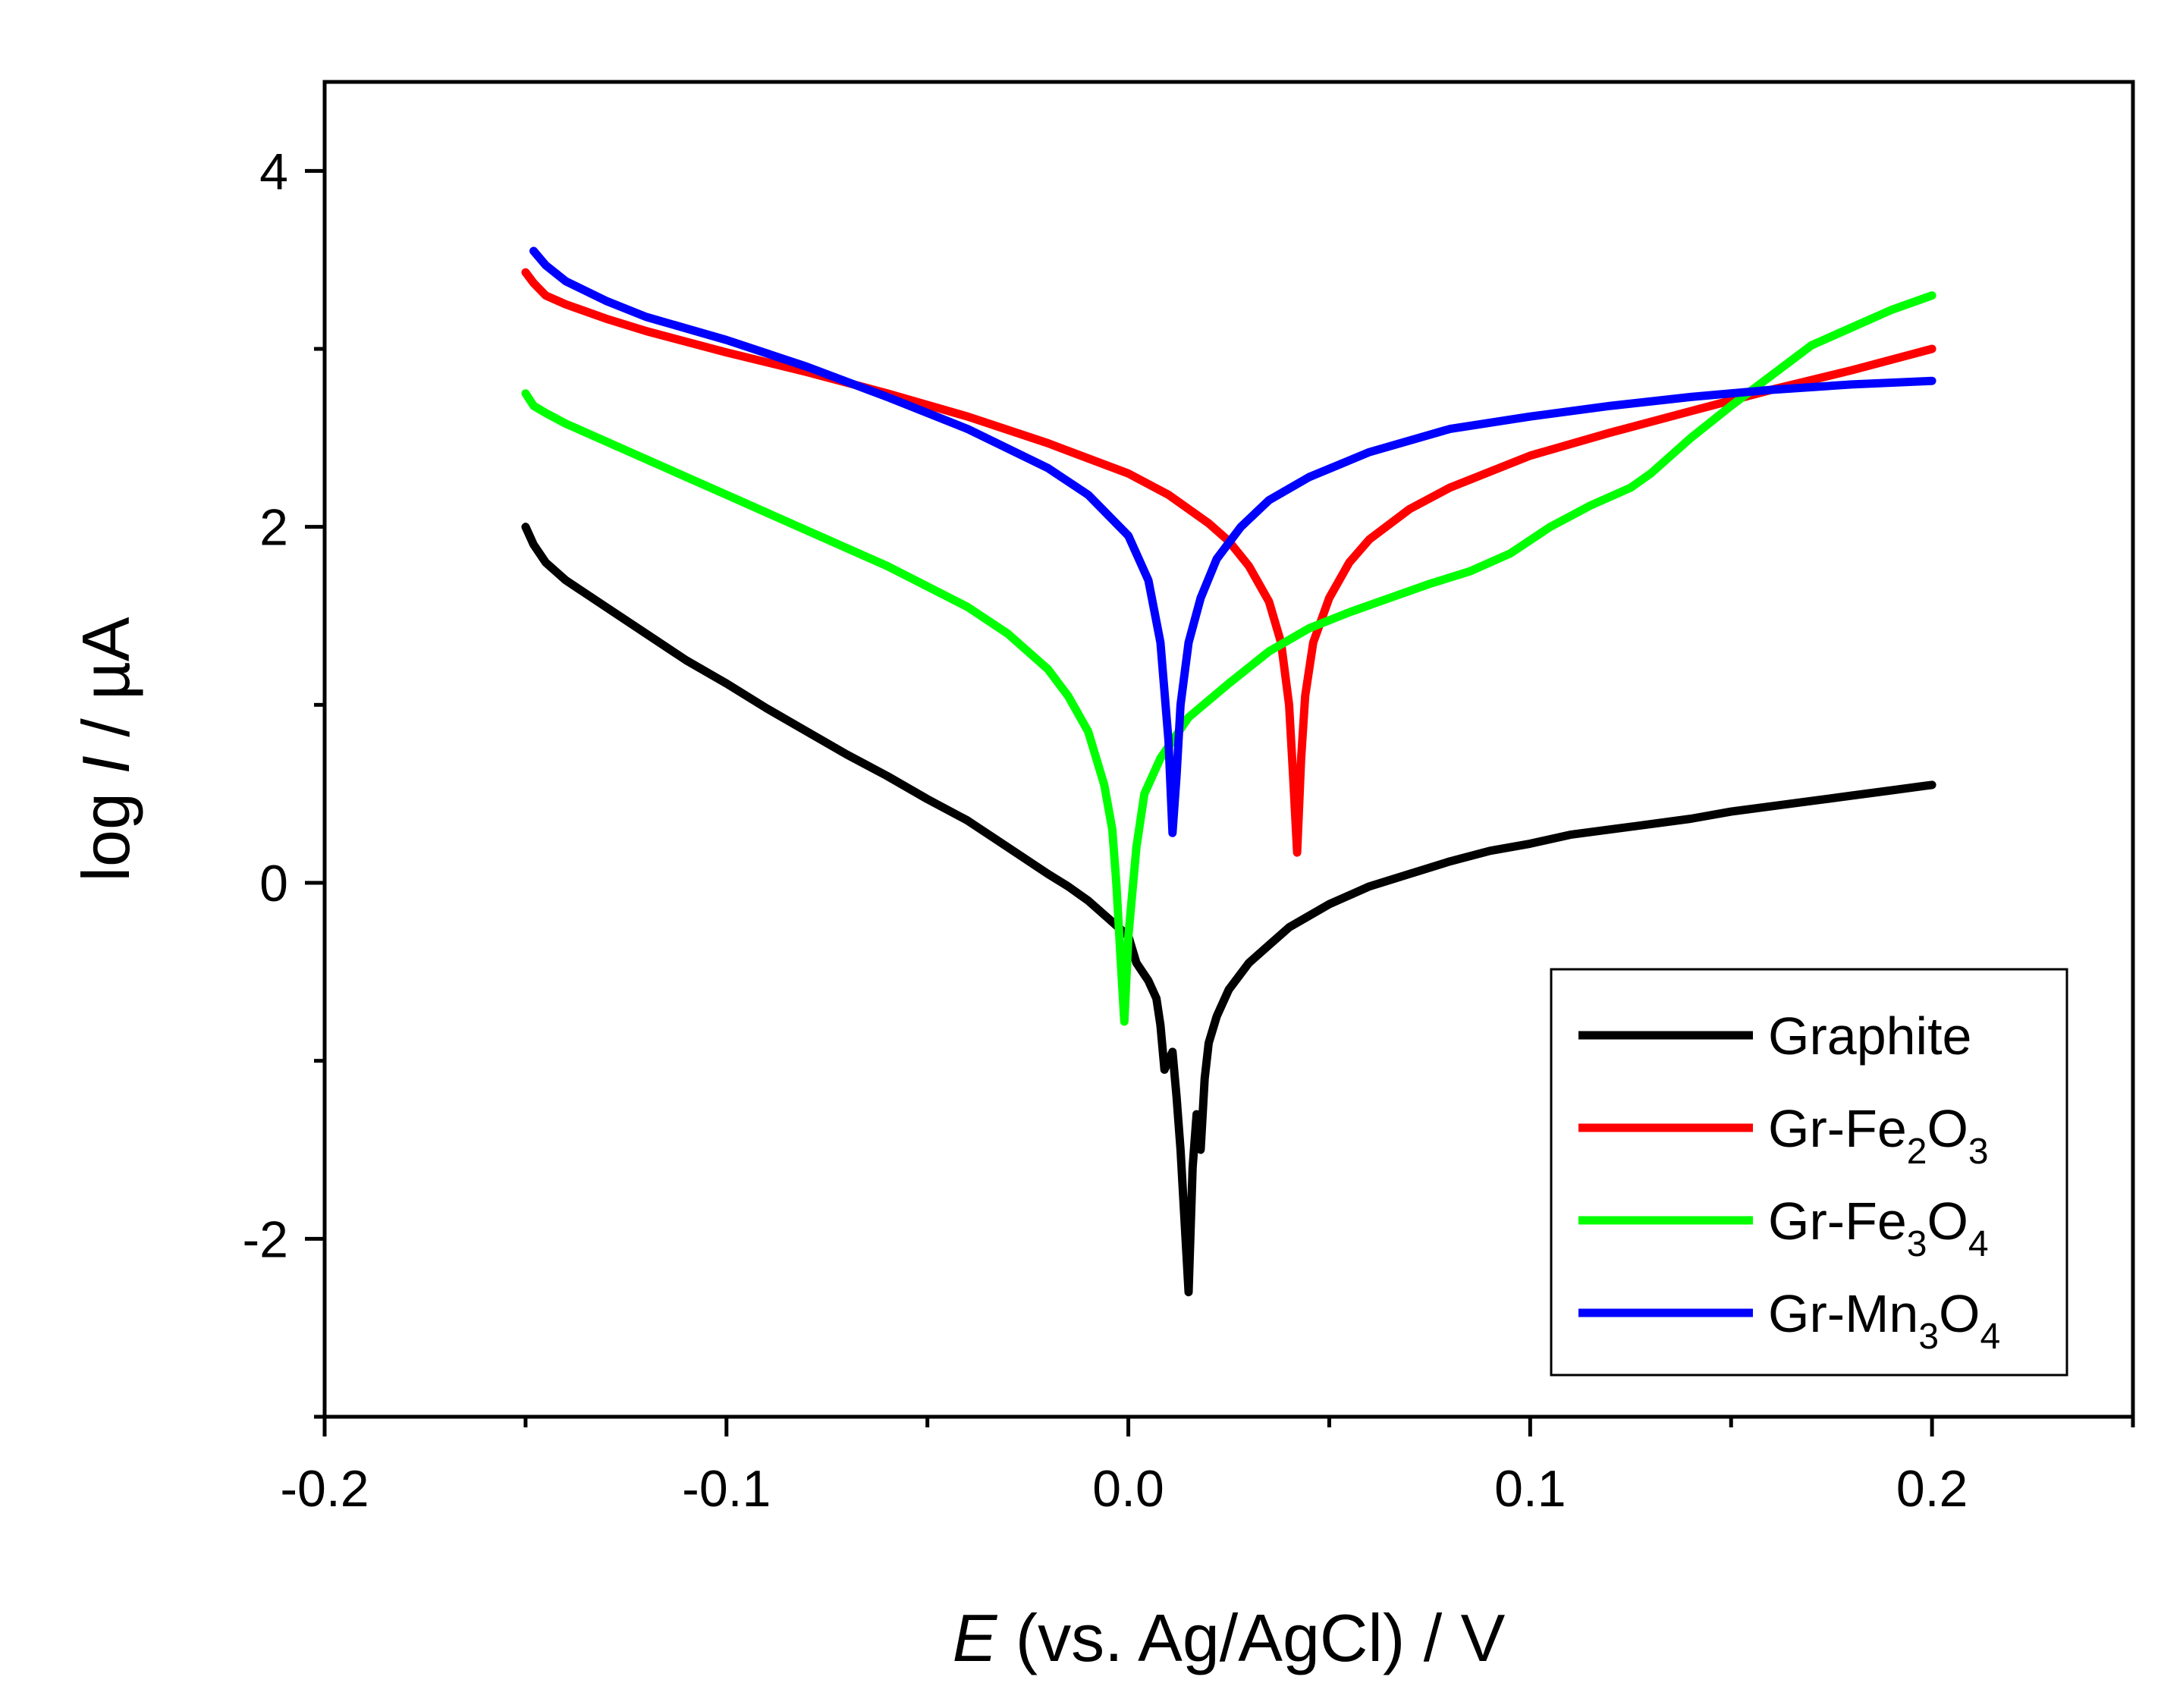  Describe the element at coordinates (1870, 1036) in the screenshot. I see `legend-label-graphite: Graphite` at that location.